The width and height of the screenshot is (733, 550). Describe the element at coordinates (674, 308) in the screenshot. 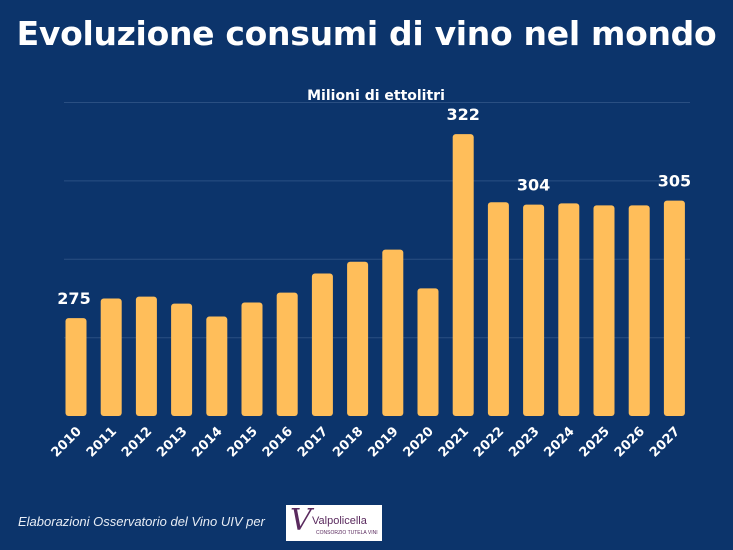

I see `bar-2027` at that location.